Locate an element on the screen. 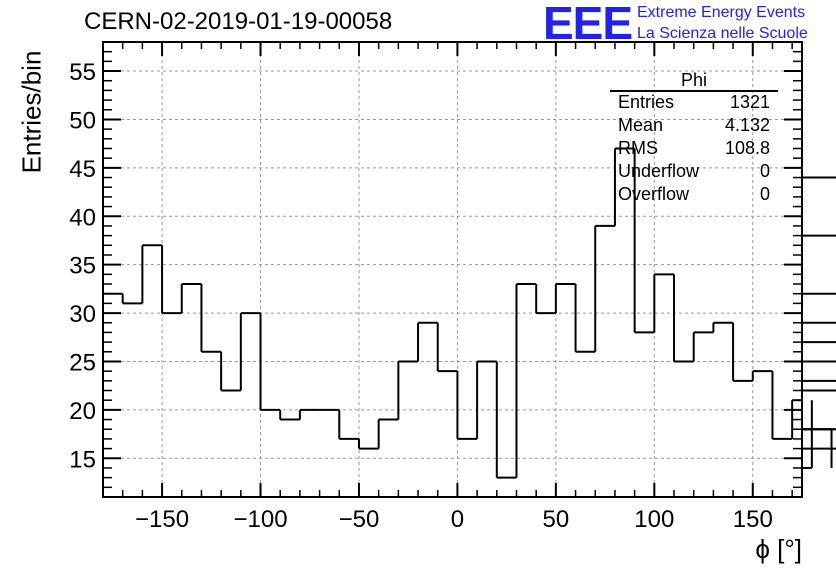 The width and height of the screenshot is (836, 572). stats-label: Entries is located at coordinates (646, 102).